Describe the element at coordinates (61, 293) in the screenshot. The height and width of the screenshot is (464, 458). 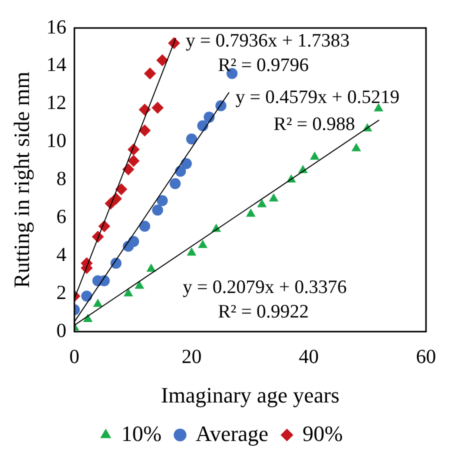
I see `y-tick-label: 2` at that location.